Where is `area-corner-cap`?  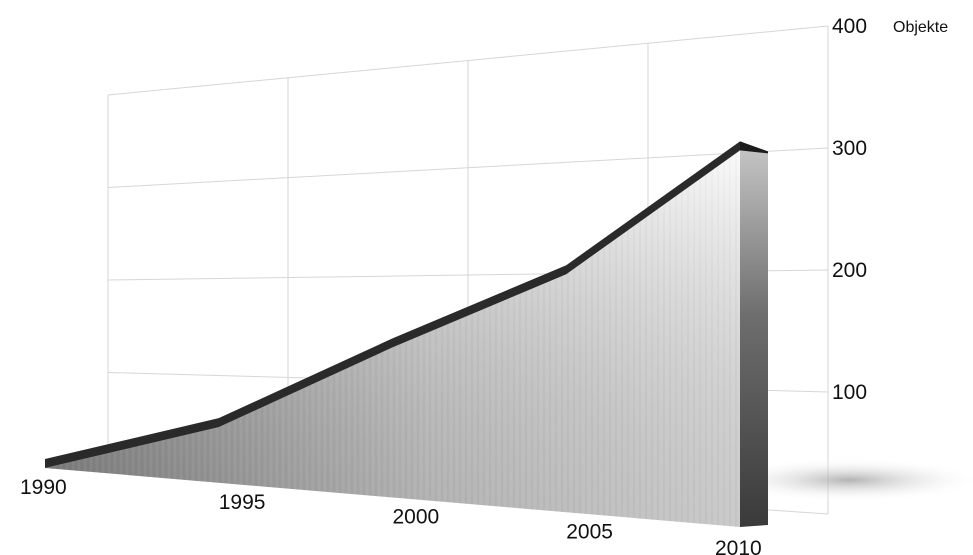 area-corner-cap is located at coordinates (754, 147).